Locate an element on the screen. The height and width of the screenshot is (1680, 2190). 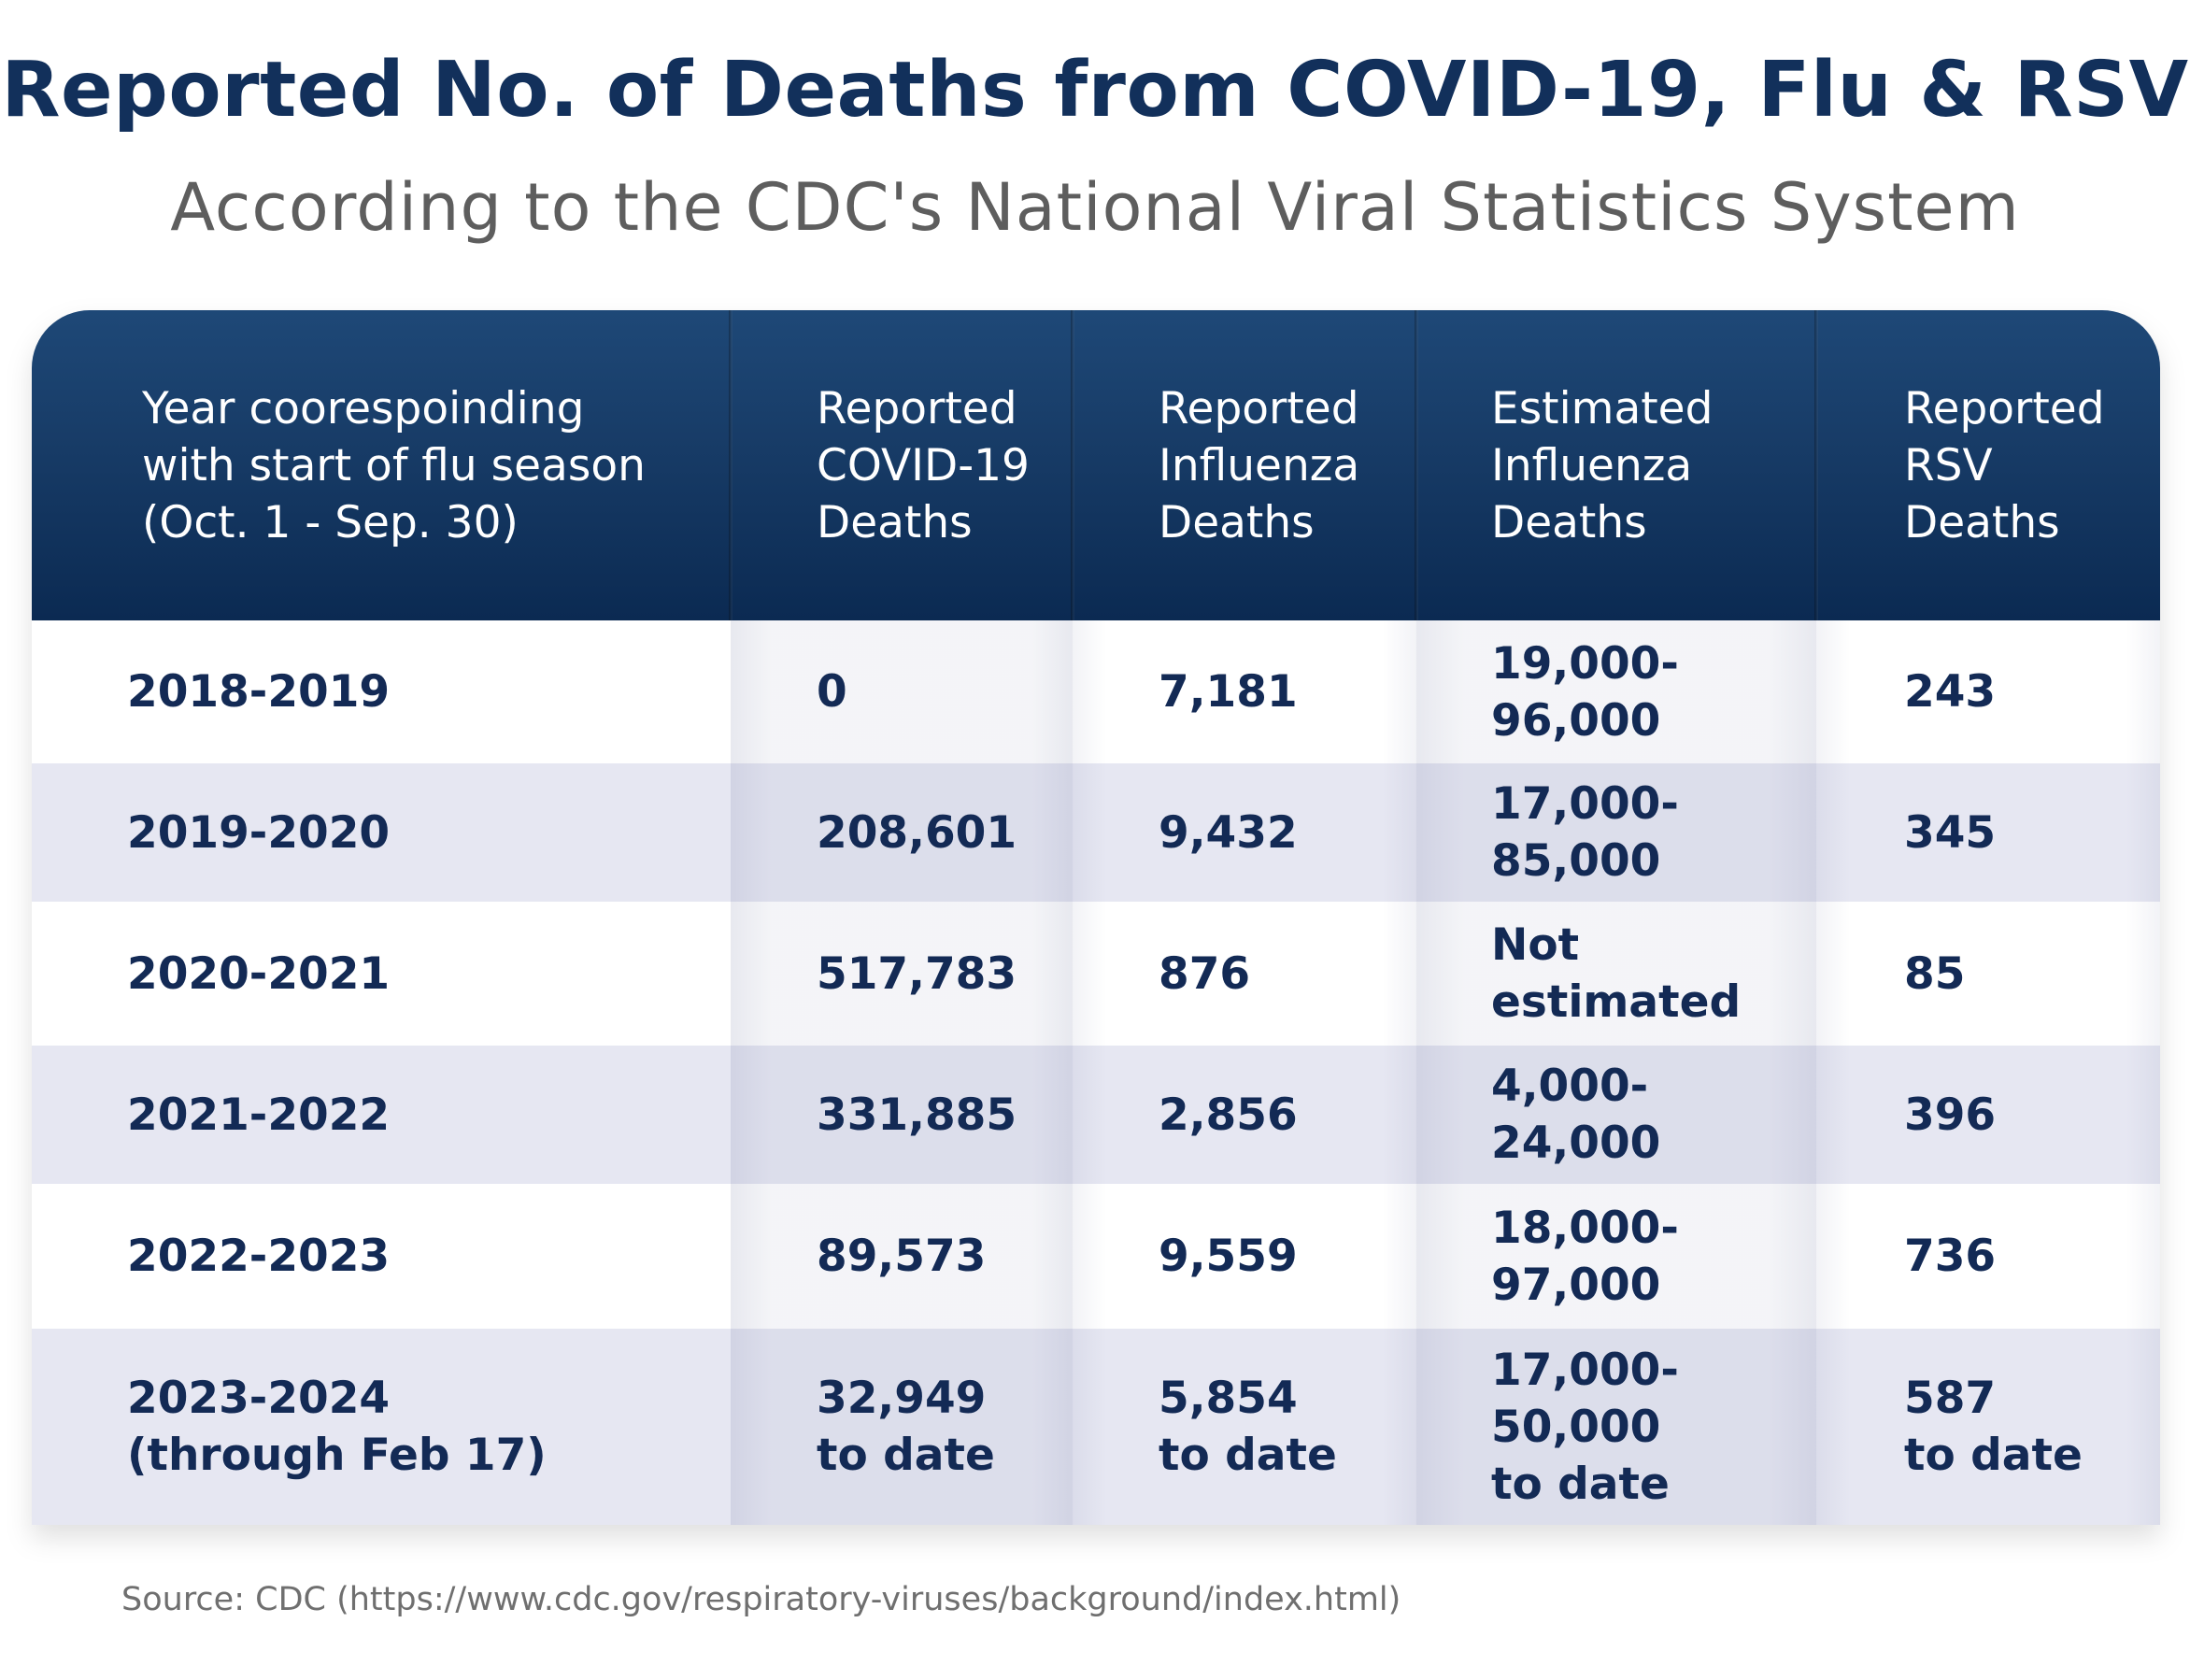
table-cell: 331,885 is located at coordinates (902, 1115).